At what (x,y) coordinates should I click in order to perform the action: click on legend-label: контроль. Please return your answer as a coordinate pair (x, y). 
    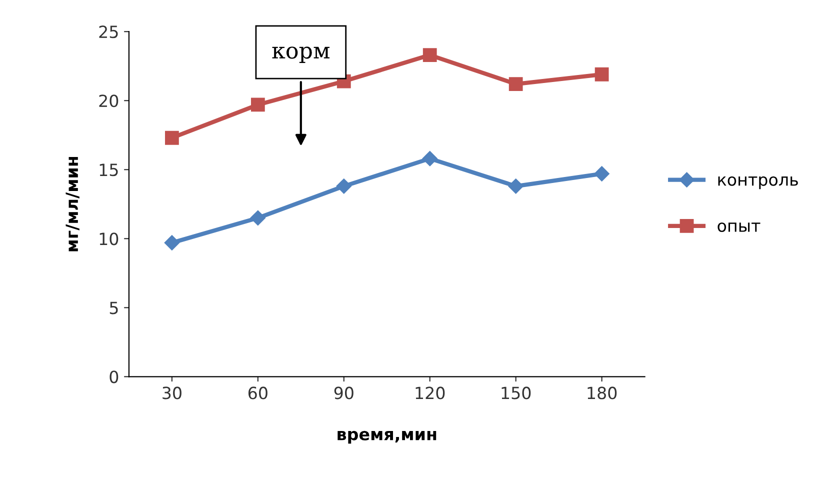
    Looking at the image, I should click on (758, 183).